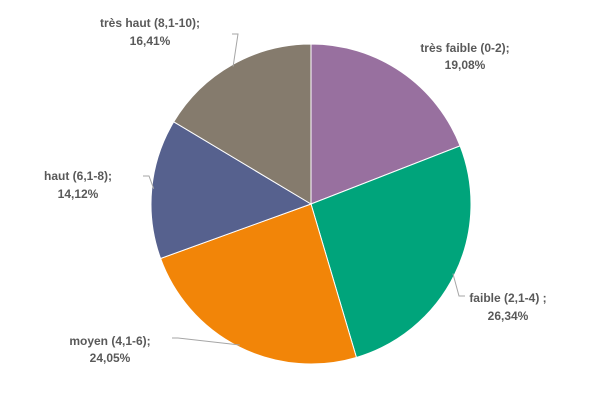 The width and height of the screenshot is (600, 405). I want to click on pie-slice-moyen, so click(258, 284).